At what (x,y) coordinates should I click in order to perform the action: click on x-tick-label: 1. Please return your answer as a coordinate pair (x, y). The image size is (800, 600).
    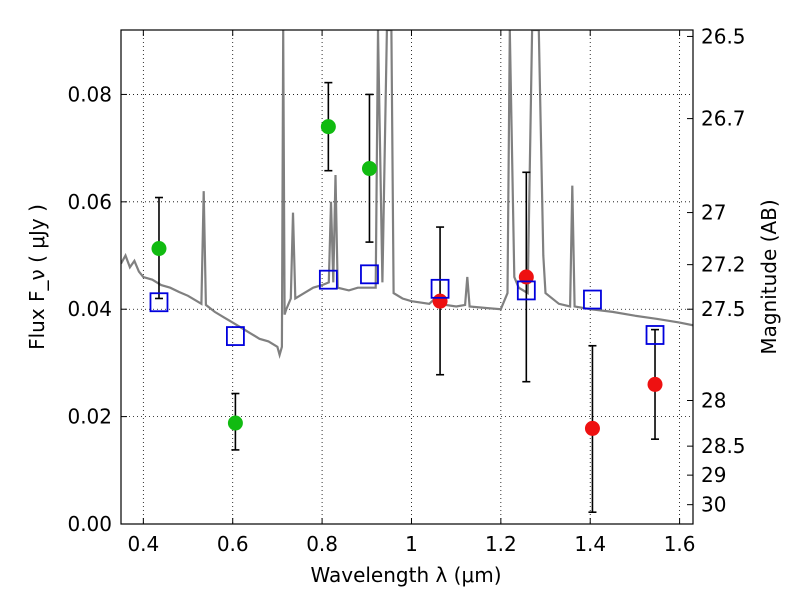
    Looking at the image, I should click on (411, 544).